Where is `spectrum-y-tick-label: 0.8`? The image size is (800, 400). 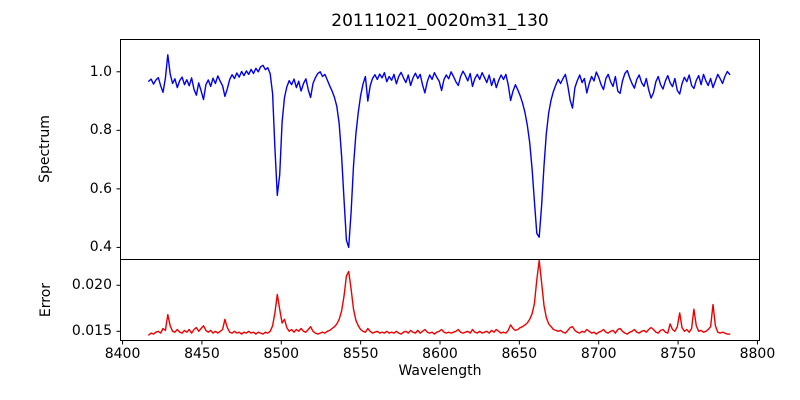 spectrum-y-tick-label: 0.8 is located at coordinates (100, 130).